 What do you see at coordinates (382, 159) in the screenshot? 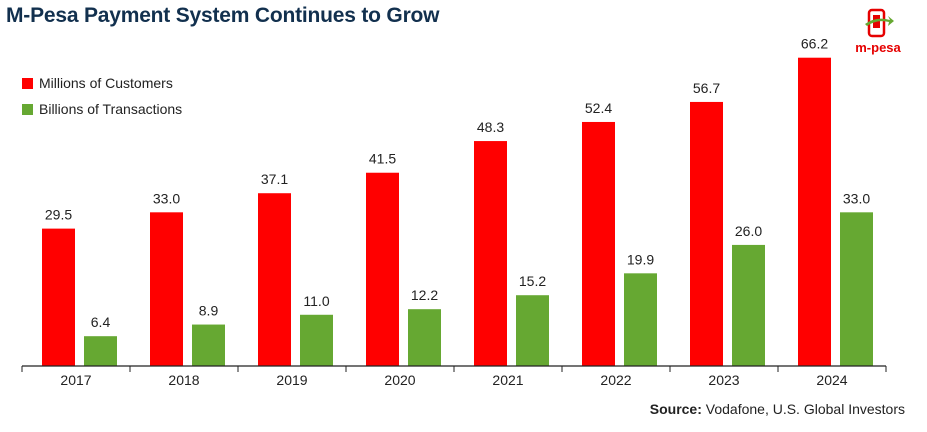
I see `data-label-customers-2020: 41.5` at bounding box center [382, 159].